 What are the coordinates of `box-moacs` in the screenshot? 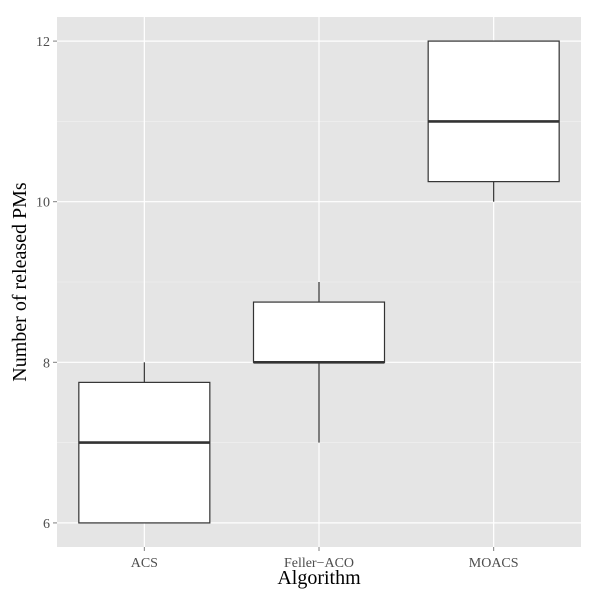 It's located at (493, 121).